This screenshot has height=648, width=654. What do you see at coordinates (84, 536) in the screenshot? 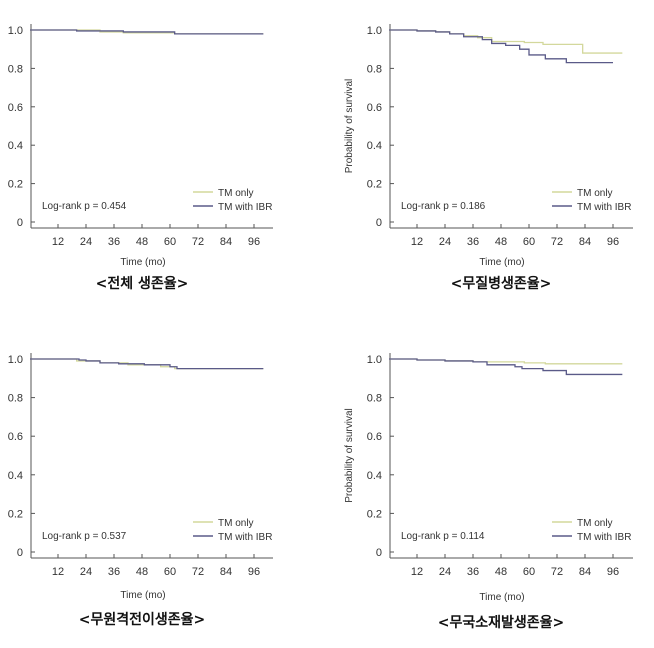
I see `log-rank-annotation: Log-rank p = 0.537` at bounding box center [84, 536].